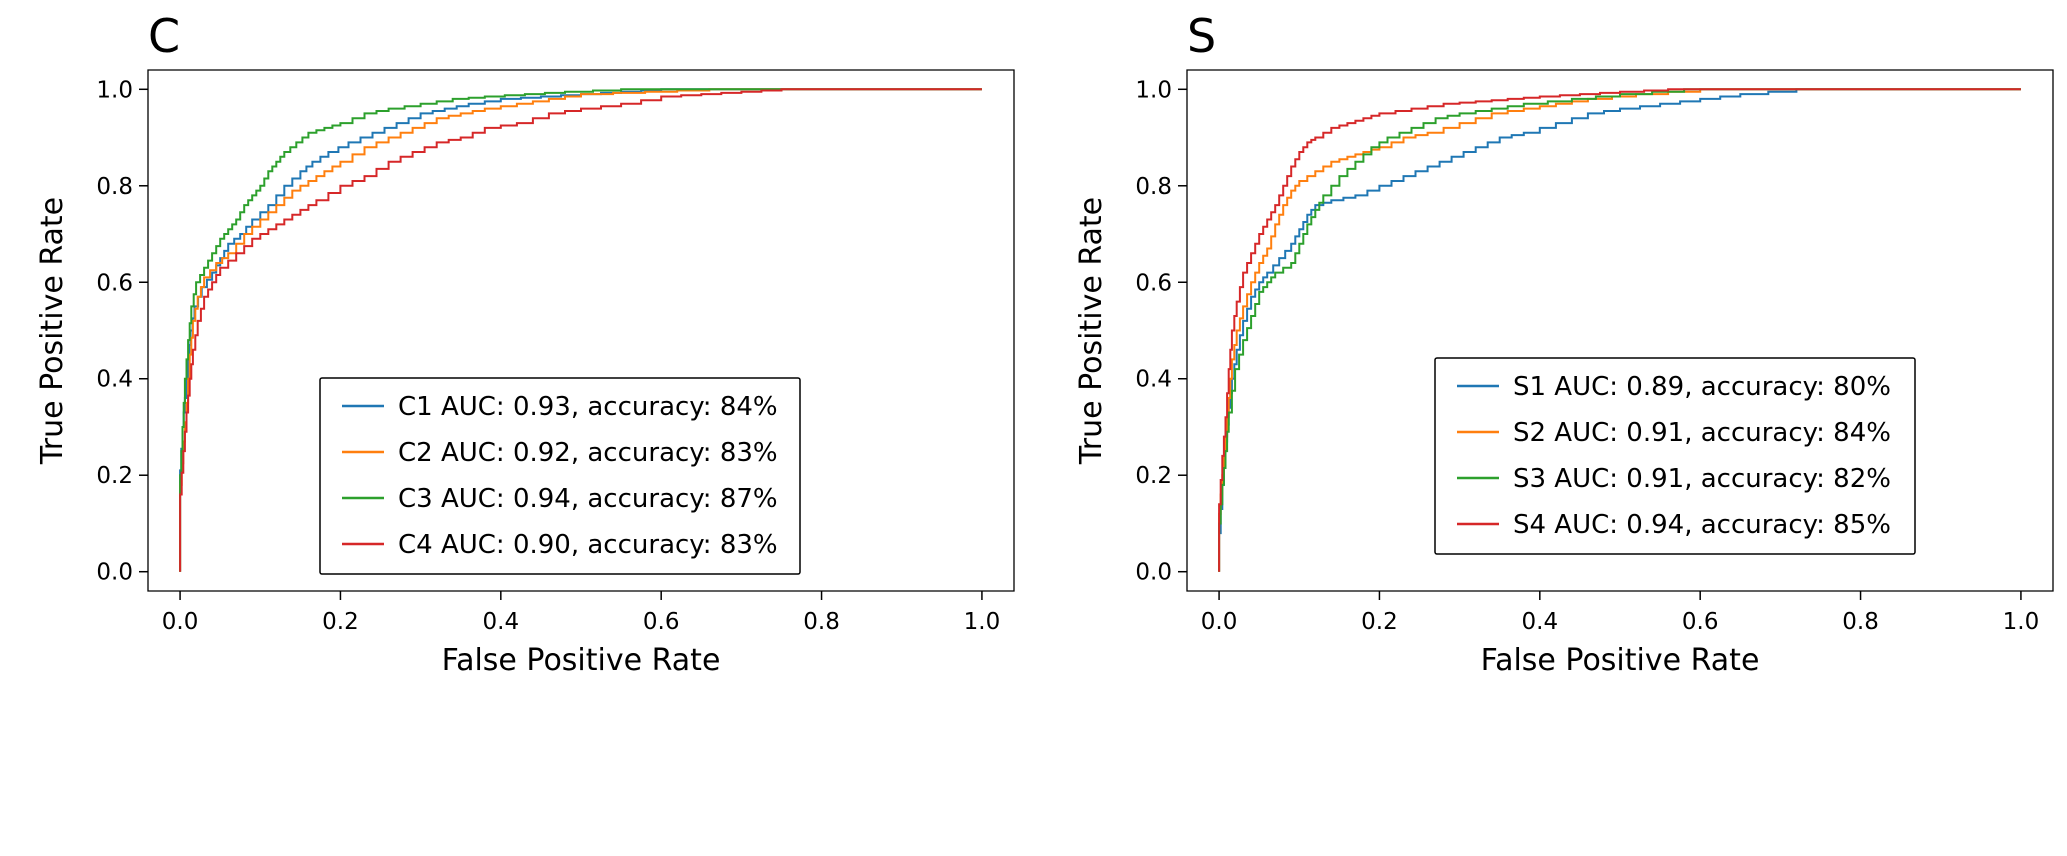 Image resolution: width=2067 pixels, height=856 pixels. What do you see at coordinates (1702, 479) in the screenshot?
I see `legend-item-label-S3: S3 AUC: 0.91, accuracy: 82%` at bounding box center [1702, 479].